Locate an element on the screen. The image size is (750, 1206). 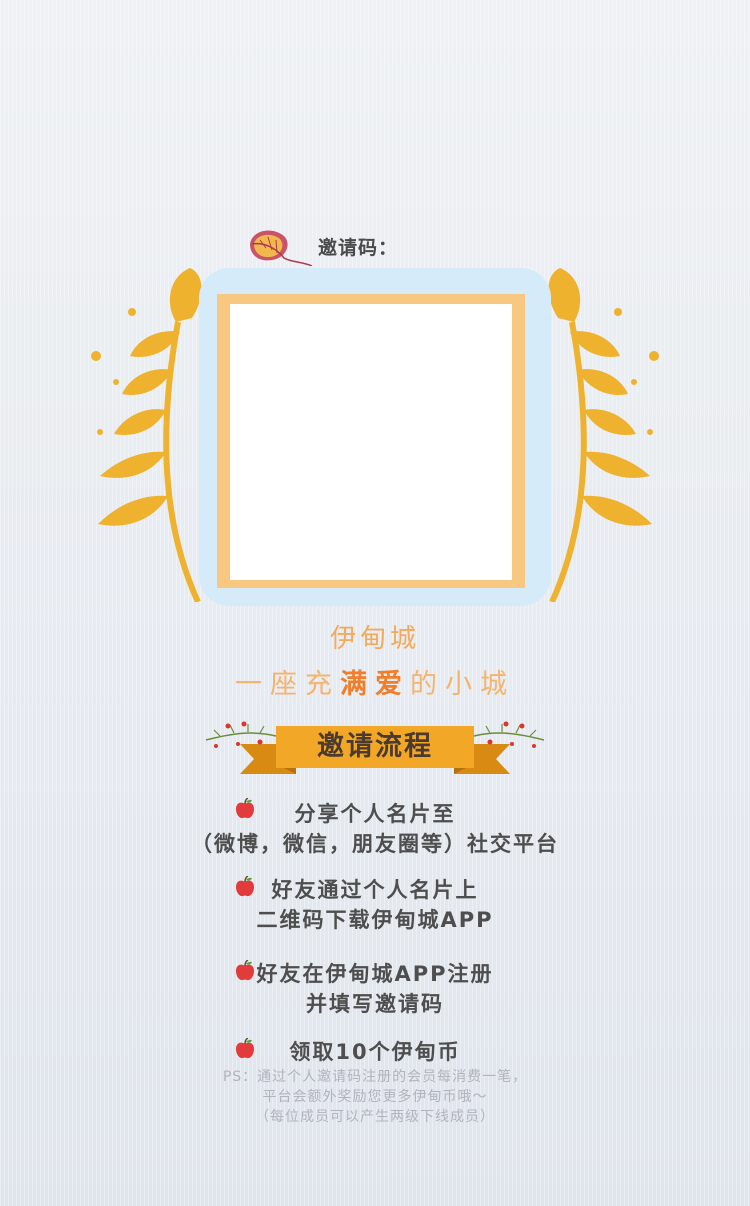
invite-code-label-row: 邀请码： is located at coordinates (322, 246).